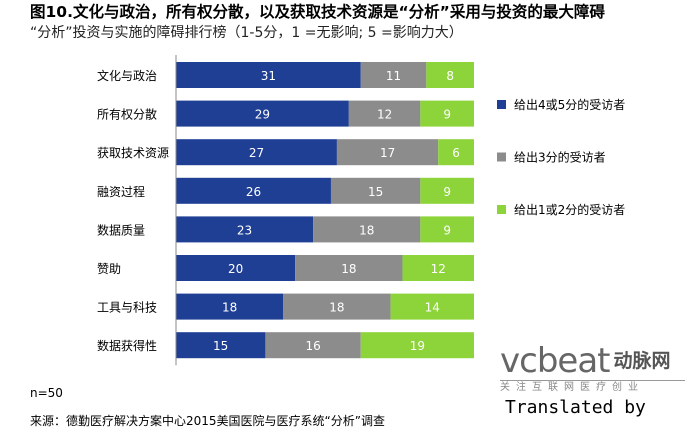  What do you see at coordinates (121, 229) in the screenshot?
I see `category-label: 数据质量` at bounding box center [121, 229].